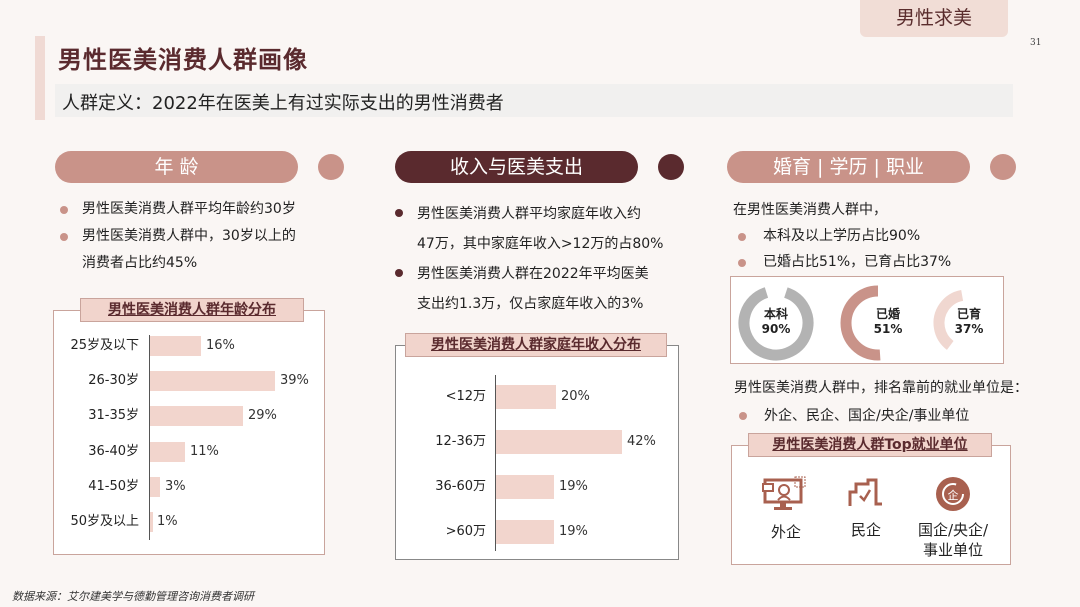  Describe the element at coordinates (495, 463) in the screenshot. I see `income-chart-axis` at that location.